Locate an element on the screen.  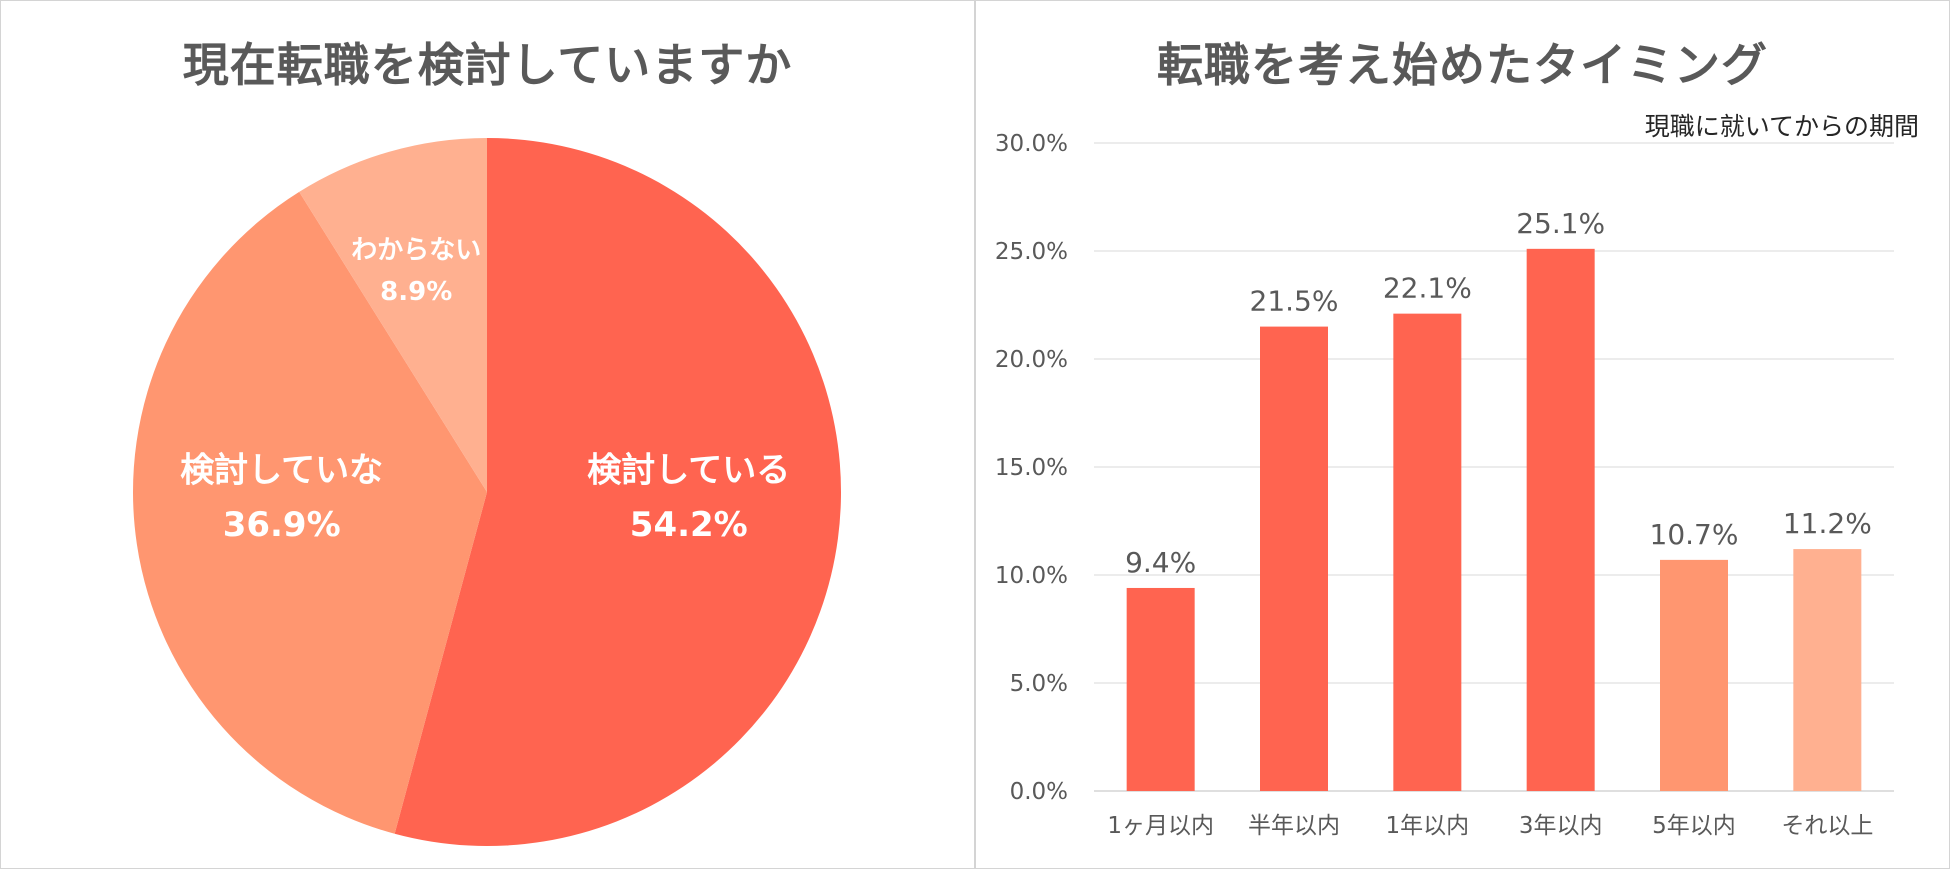
bar-data-label: 25.1% is located at coordinates (1560, 223).